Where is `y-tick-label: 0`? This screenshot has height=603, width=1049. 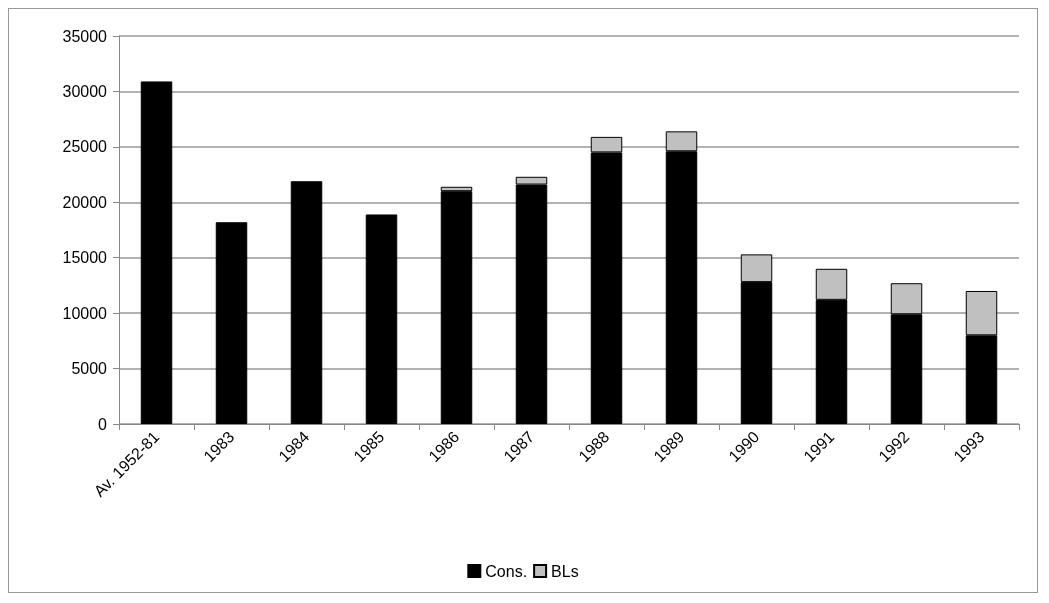 y-tick-label: 0 is located at coordinates (103, 424).